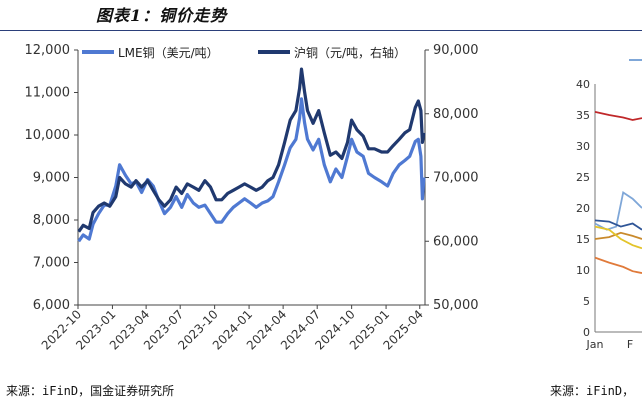  What do you see at coordinates (90, 391) in the screenshot?
I see `source-note-left: 来源：iFinD，国金证券研究所` at bounding box center [90, 391].